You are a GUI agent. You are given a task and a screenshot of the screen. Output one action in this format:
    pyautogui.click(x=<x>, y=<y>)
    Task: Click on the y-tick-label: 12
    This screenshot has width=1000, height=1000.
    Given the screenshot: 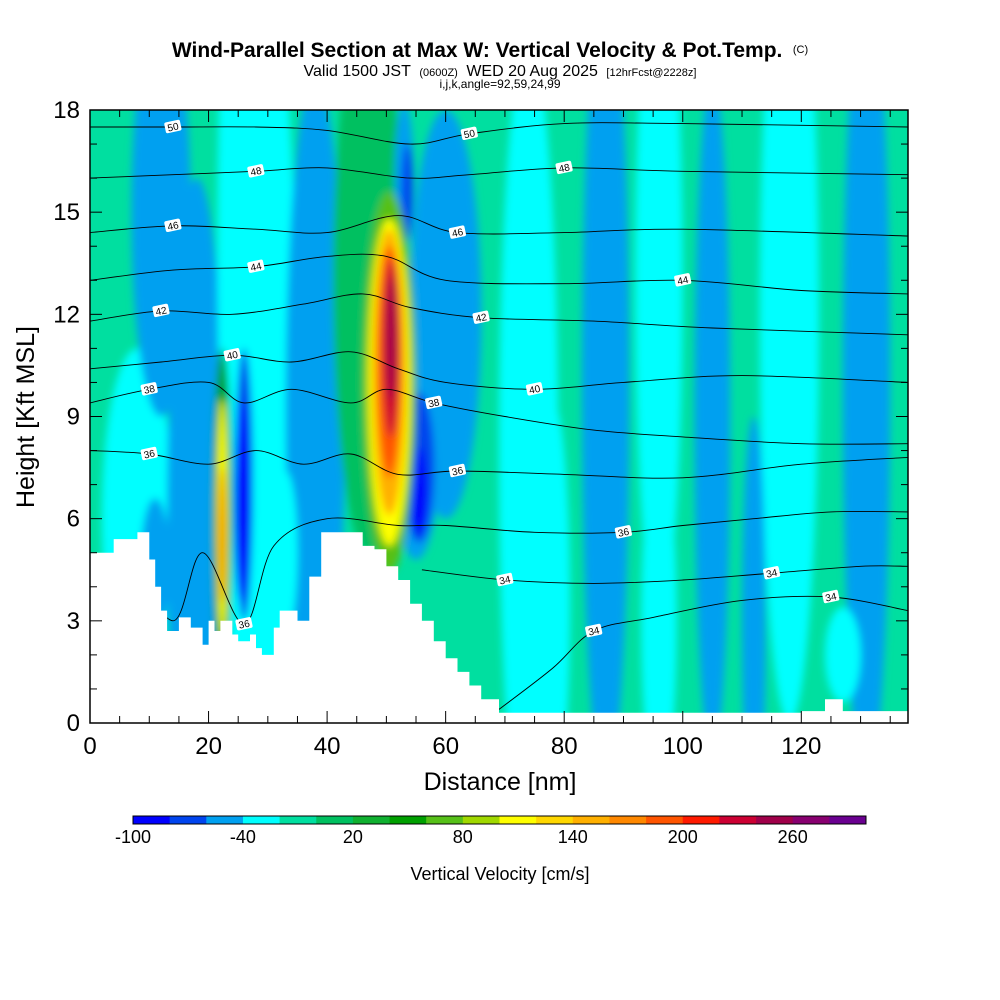 What is the action you would take?
    pyautogui.click(x=66, y=314)
    